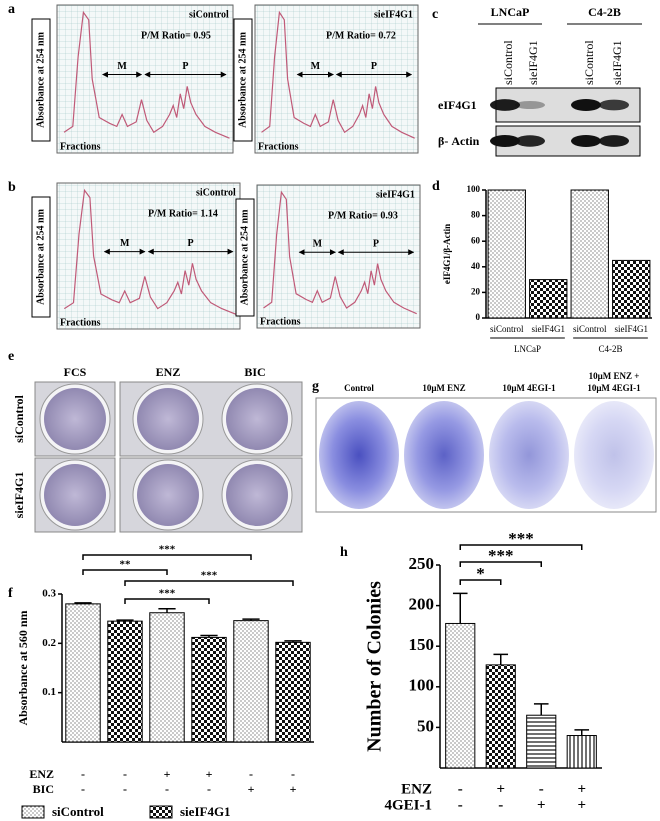 The height and width of the screenshot is (821, 660). Describe the element at coordinates (476, 291) in the screenshot. I see `y-tick-label: 20` at that location.